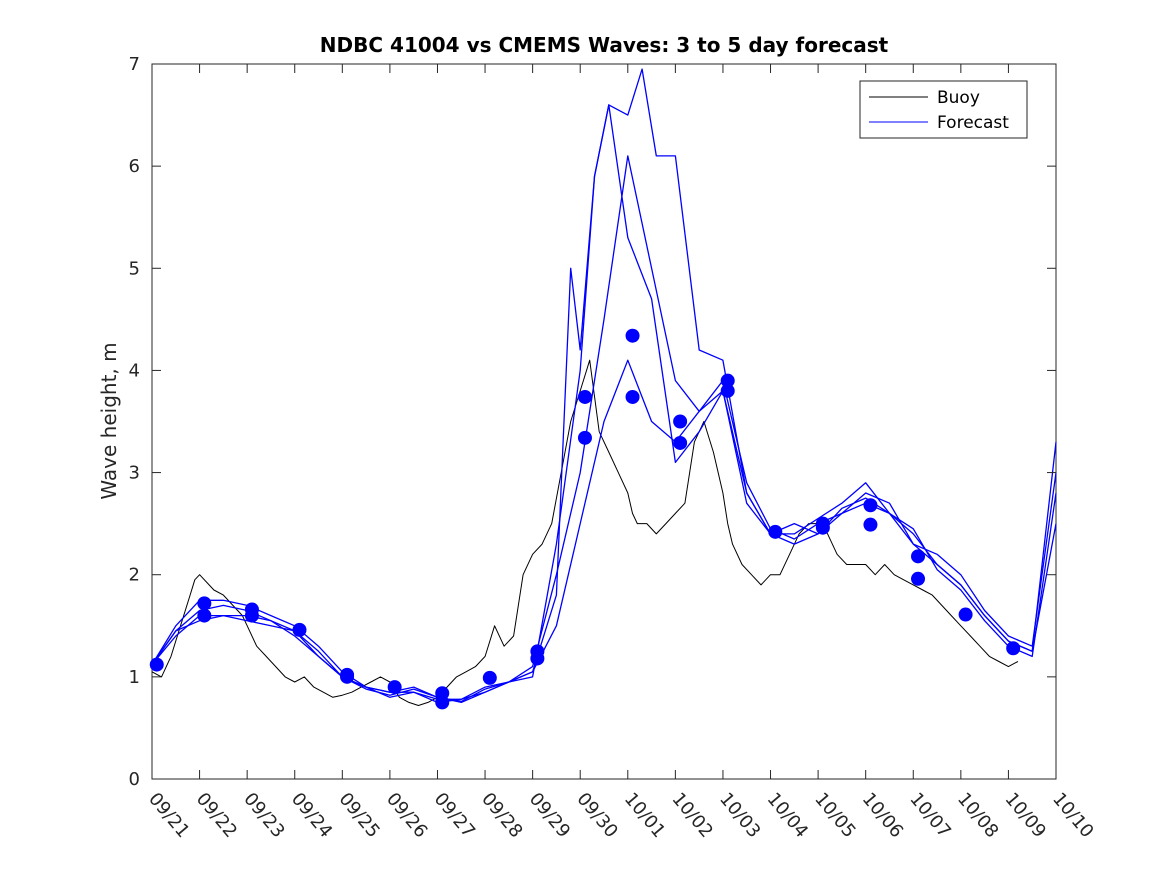 The height and width of the screenshot is (875, 1167). Describe the element at coordinates (134, 166) in the screenshot. I see `y-tick-label: 6` at that location.